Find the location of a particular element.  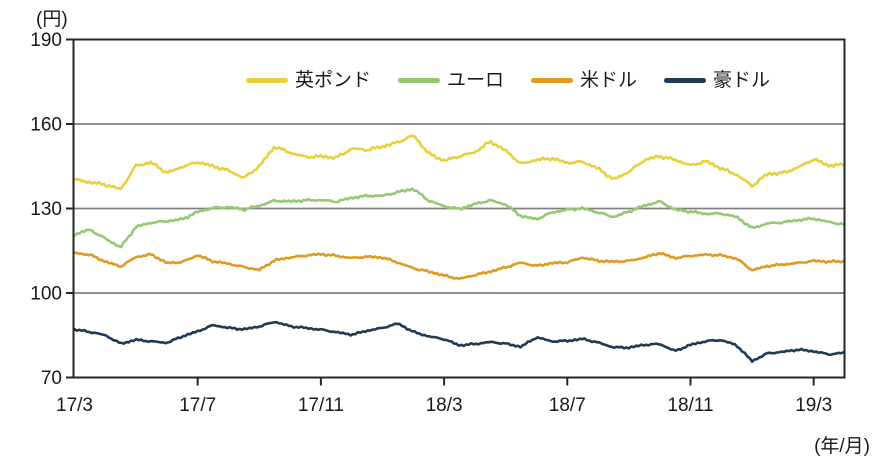

x-axis-labels: 17/3 17/7 17/11 18/3 18/7 18/11 19/3 is located at coordinates (444, 405).